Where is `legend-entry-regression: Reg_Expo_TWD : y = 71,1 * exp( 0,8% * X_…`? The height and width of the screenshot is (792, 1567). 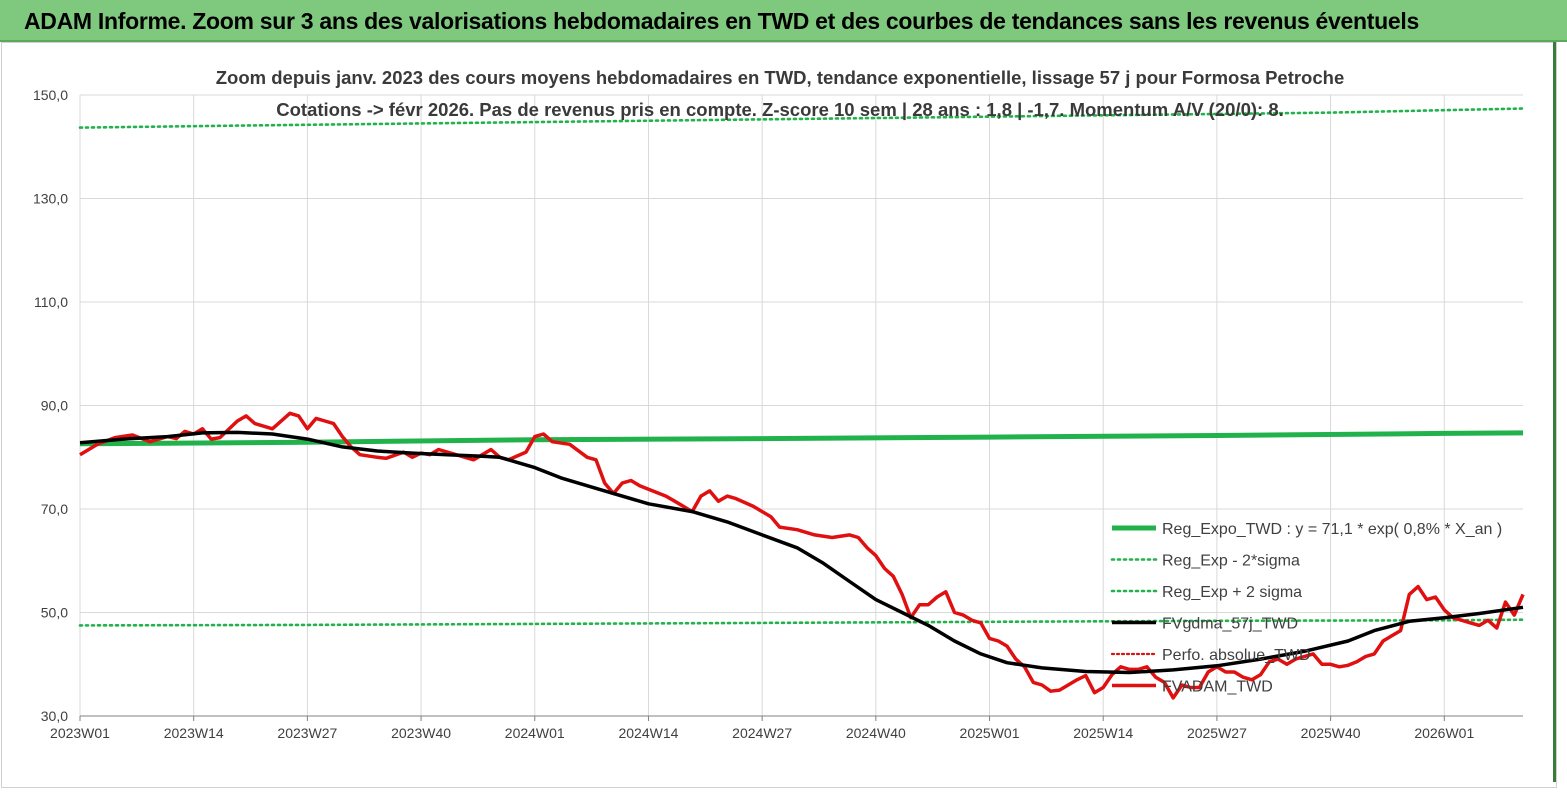
legend-entry-regression: Reg_Expo_TWD : y = 71,1 * exp( 0,8% * X_… is located at coordinates (1307, 529).